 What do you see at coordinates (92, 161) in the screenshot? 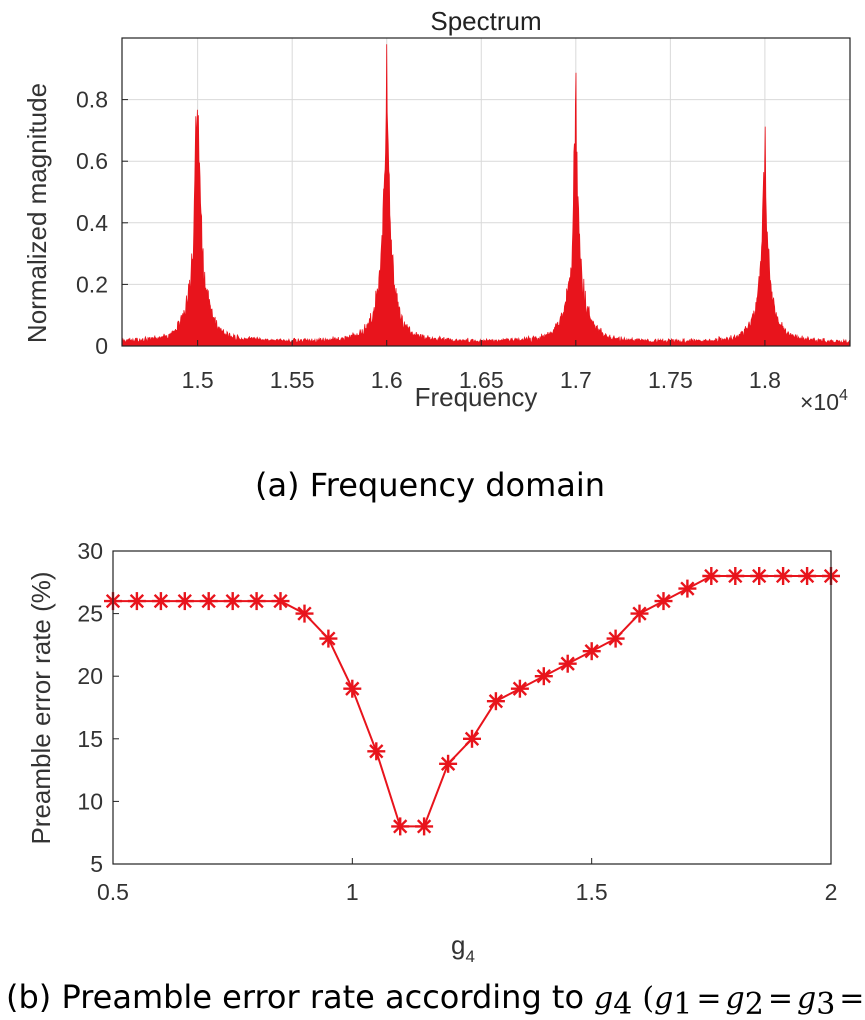
I see `spectrum-y-tick-label: 0.6` at bounding box center [92, 161].